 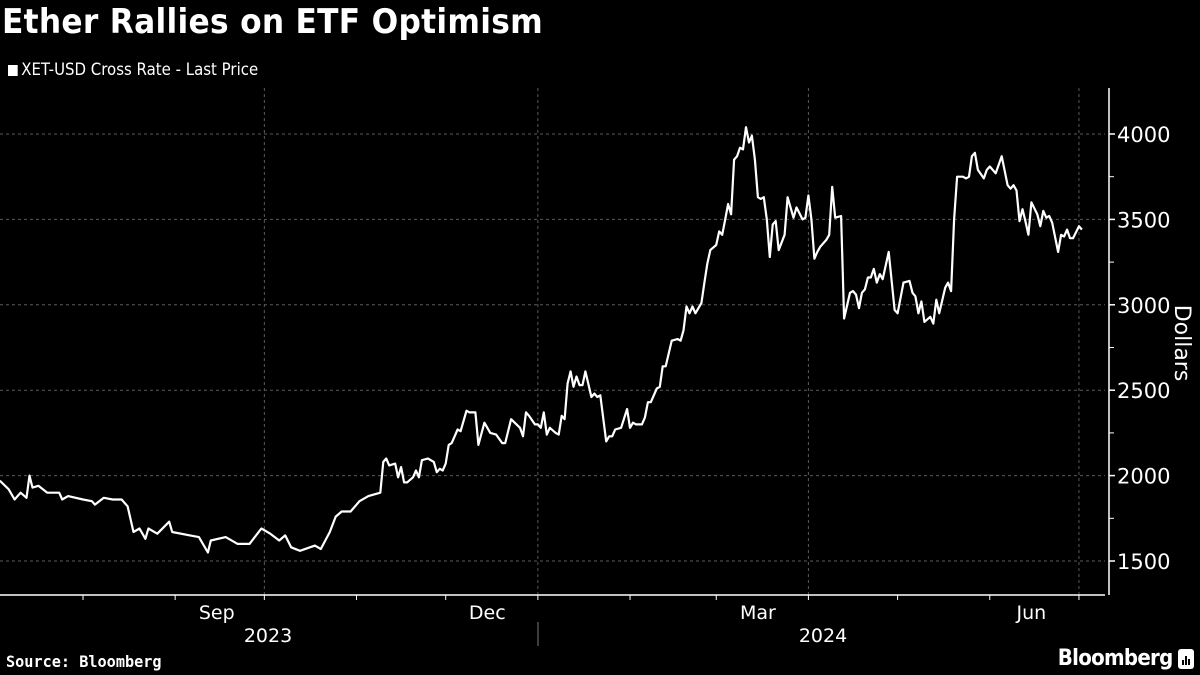 What do you see at coordinates (1143, 135) in the screenshot?
I see `y-tick-label: 4000` at bounding box center [1143, 135].